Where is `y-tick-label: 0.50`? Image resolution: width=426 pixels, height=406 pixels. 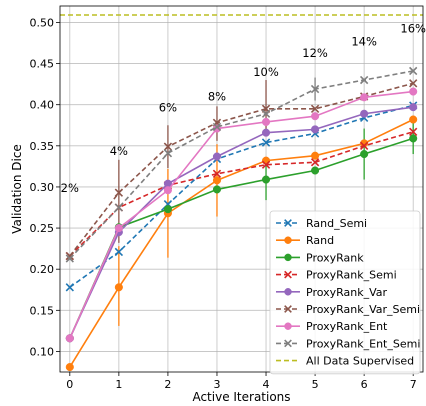 y-tick-label: 0.50 is located at coordinates (42, 22).